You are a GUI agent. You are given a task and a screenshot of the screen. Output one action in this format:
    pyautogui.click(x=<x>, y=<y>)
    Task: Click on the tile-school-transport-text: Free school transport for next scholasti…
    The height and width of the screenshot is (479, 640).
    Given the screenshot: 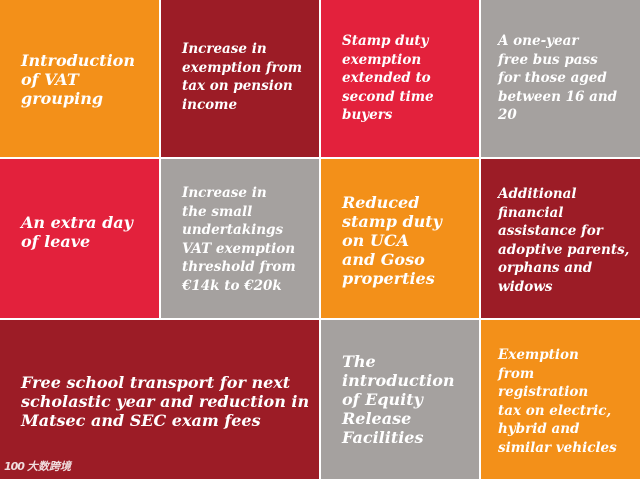 What is the action you would take?
    pyautogui.click(x=165, y=401)
    